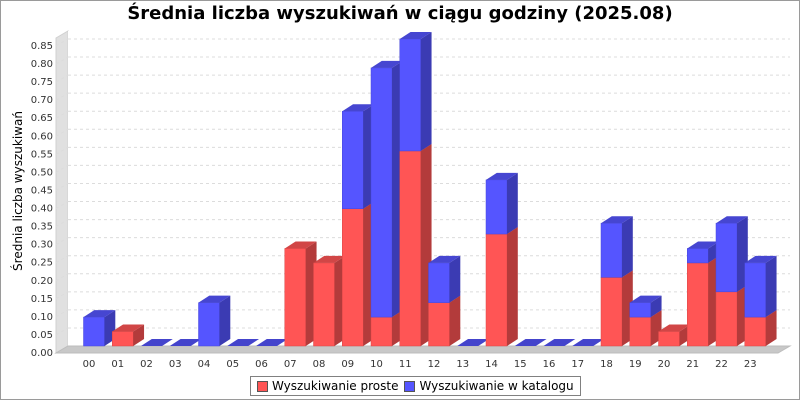 Image resolution: width=800 pixels, height=400 pixels. I want to click on y-tick-label: 0.30, so click(42, 245).